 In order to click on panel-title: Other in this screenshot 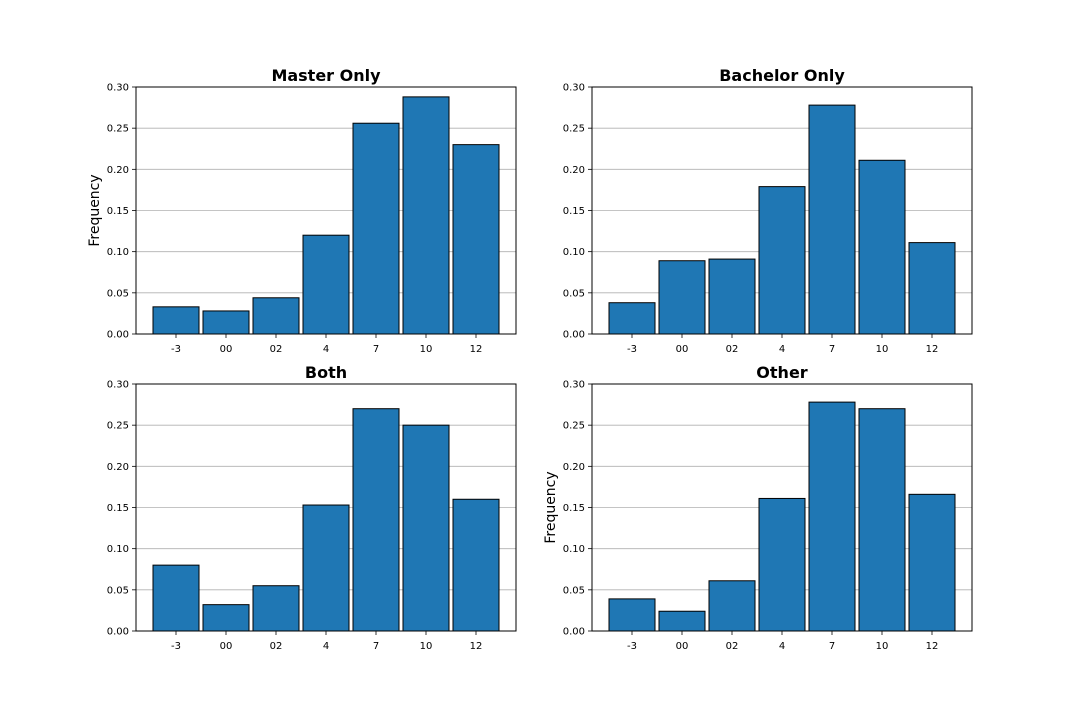, I will do `click(781, 372)`.